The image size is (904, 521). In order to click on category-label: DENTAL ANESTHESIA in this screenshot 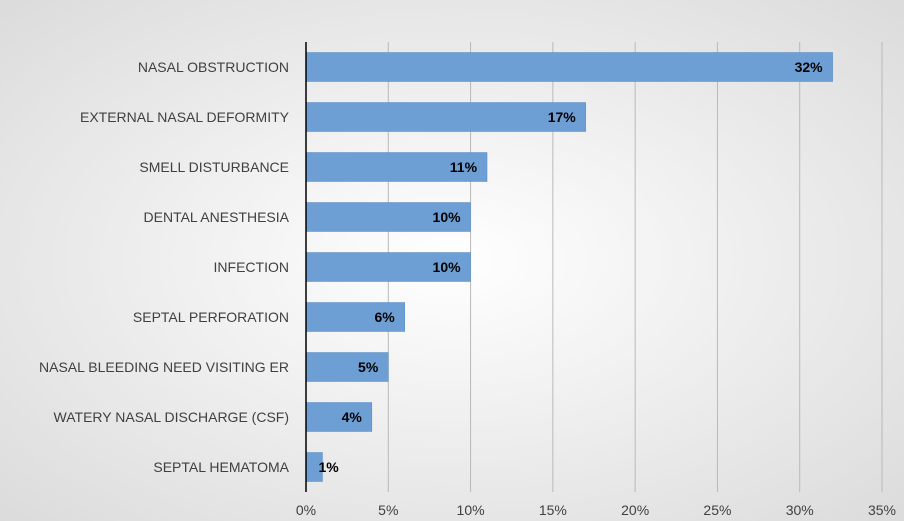, I will do `click(217, 217)`.